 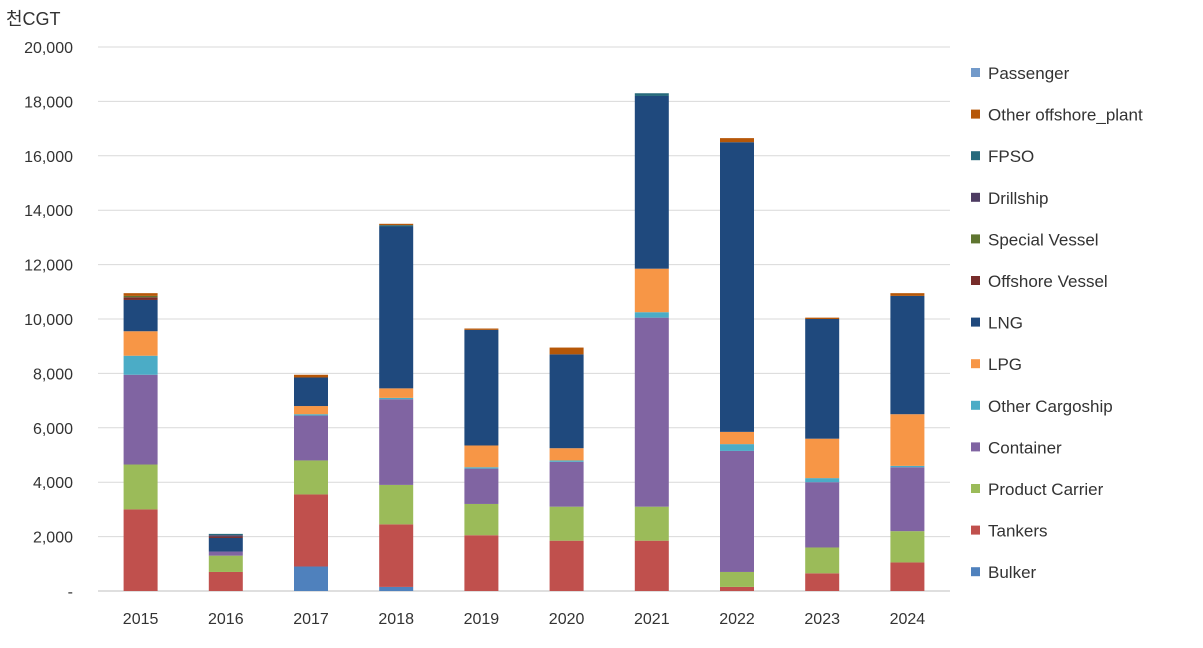 What do you see at coordinates (396, 442) in the screenshot?
I see `bar-segment-2018-container` at bounding box center [396, 442].